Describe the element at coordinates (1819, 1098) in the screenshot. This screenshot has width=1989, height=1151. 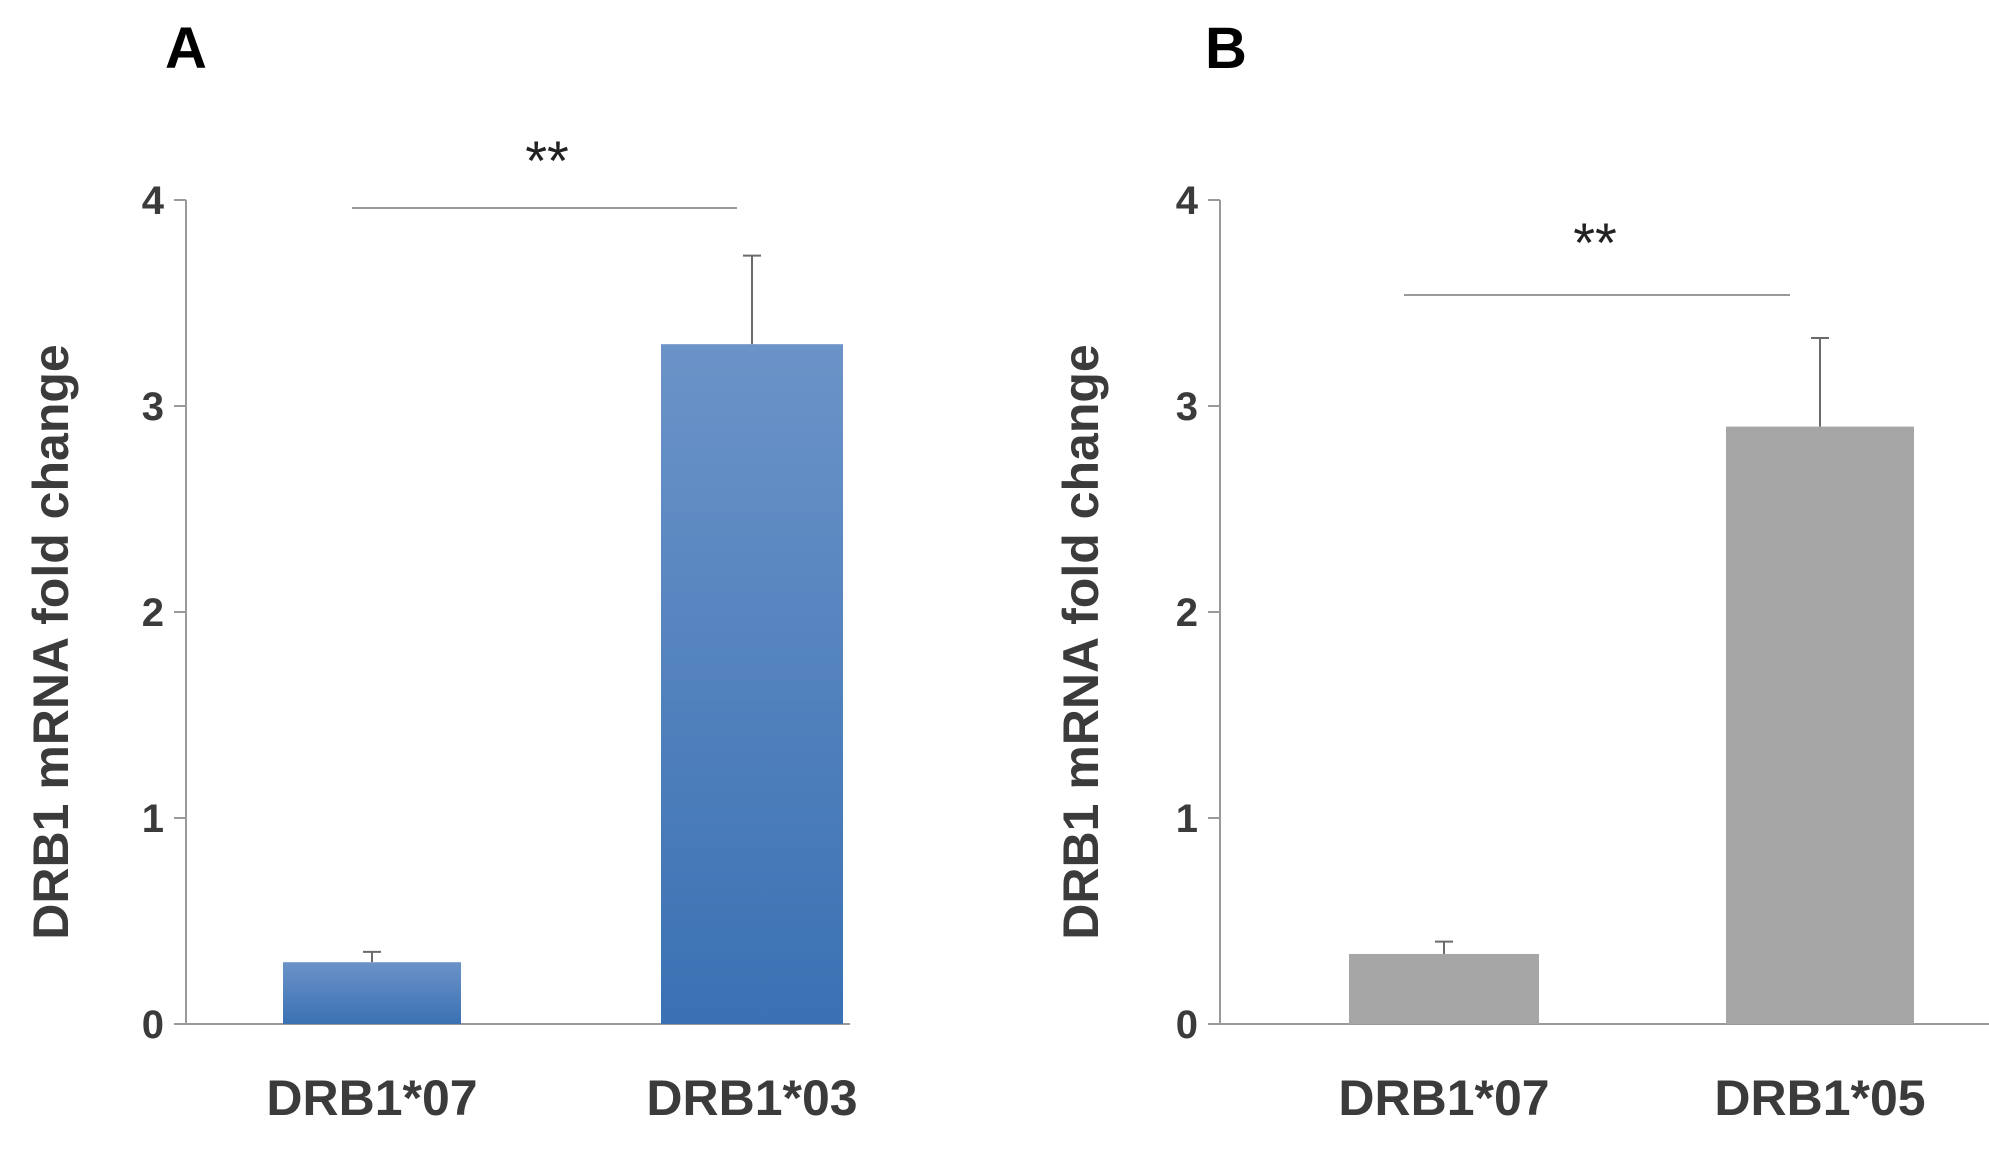
I see `x-category-label: DRB1*05` at that location.